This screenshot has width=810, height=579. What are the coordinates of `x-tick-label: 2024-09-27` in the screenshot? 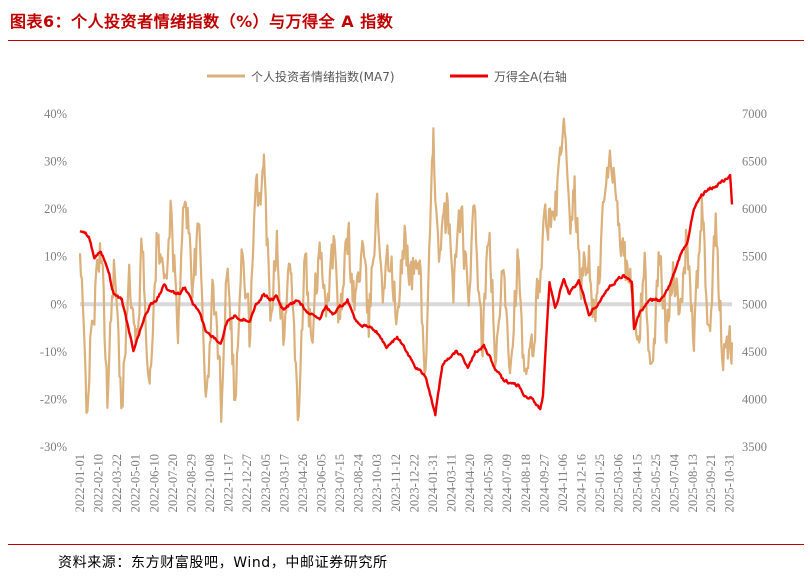 It's located at (544, 483).